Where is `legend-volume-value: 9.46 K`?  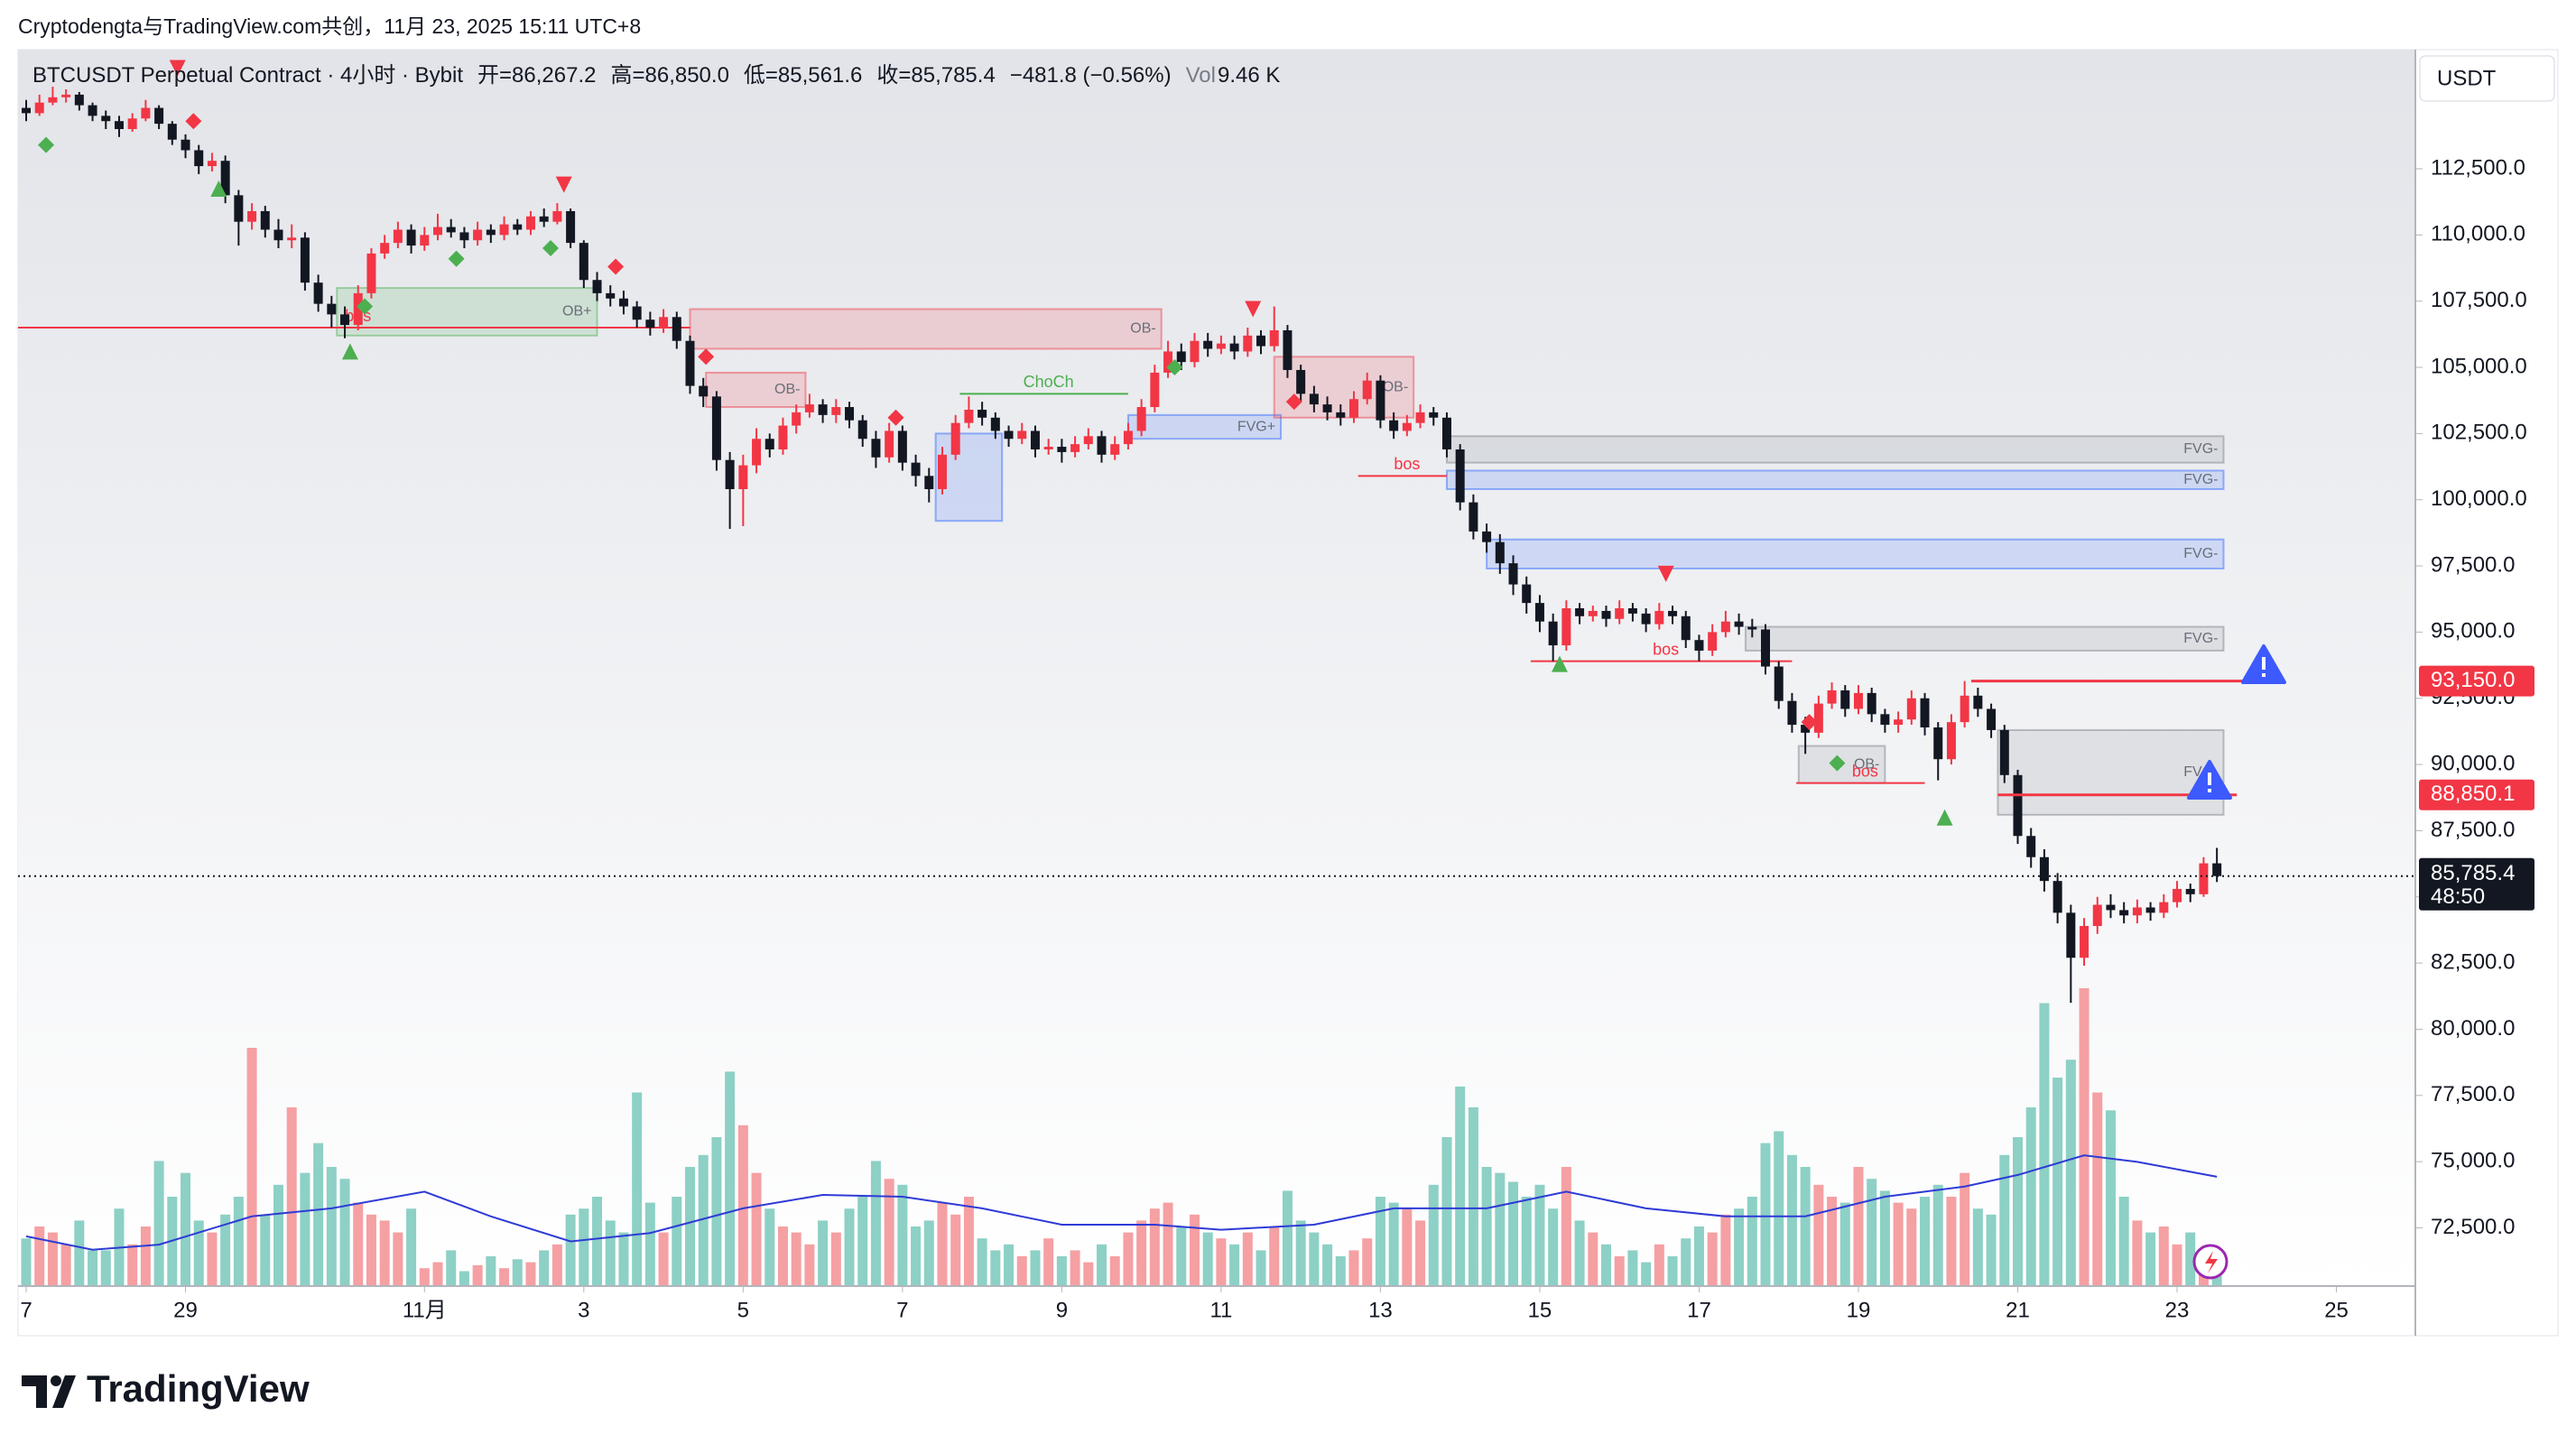
legend-volume-value: 9.46 K is located at coordinates (1249, 75).